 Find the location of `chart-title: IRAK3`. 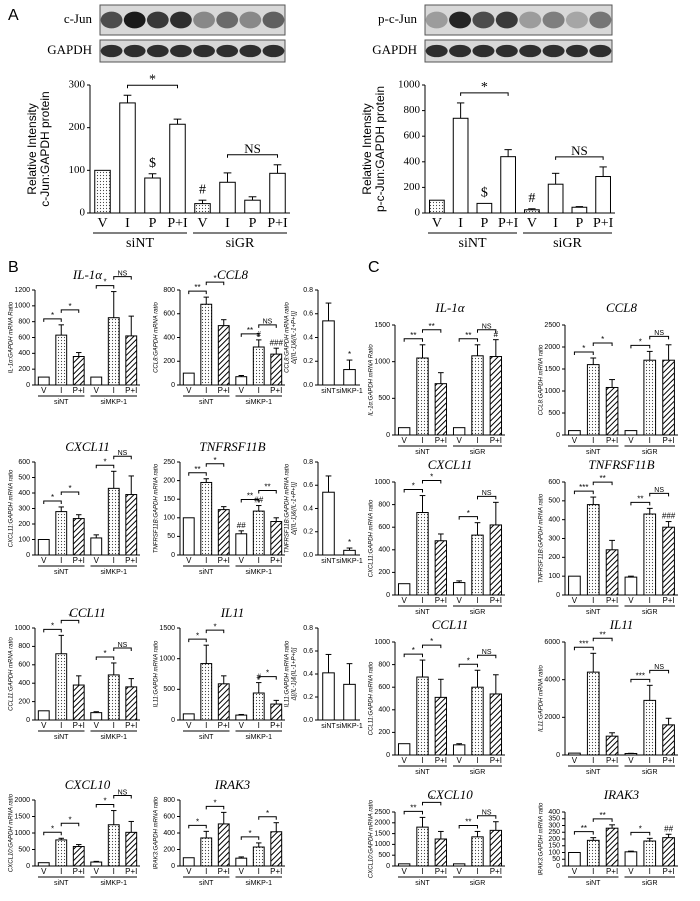

chart-title: IRAK3 is located at coordinates (621, 794).